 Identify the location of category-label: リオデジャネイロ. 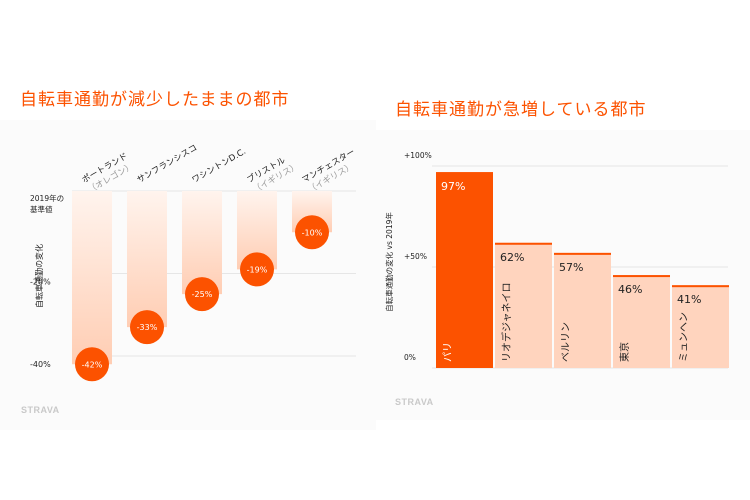
(506, 323).